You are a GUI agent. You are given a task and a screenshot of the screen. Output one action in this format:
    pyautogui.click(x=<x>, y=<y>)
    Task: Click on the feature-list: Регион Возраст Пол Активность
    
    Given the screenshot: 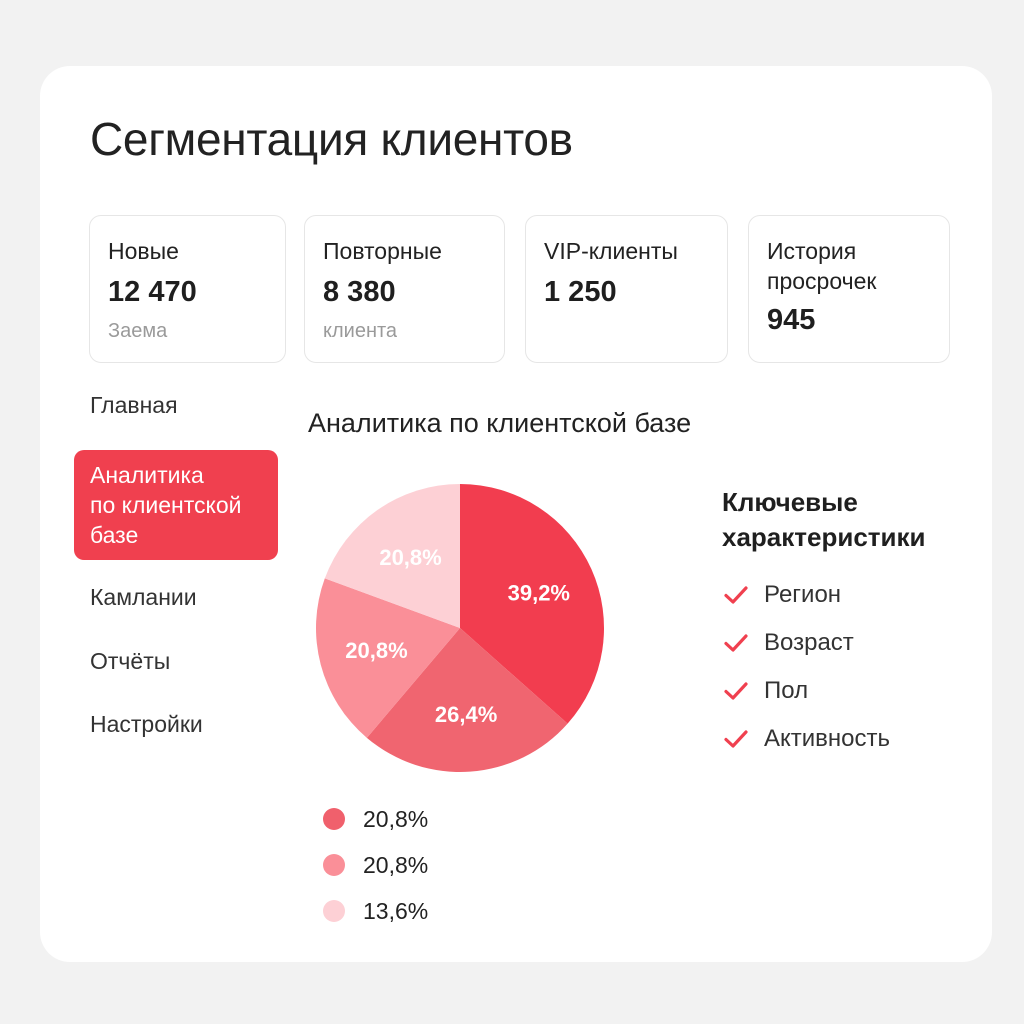 What is the action you would take?
    pyautogui.click(x=852, y=667)
    